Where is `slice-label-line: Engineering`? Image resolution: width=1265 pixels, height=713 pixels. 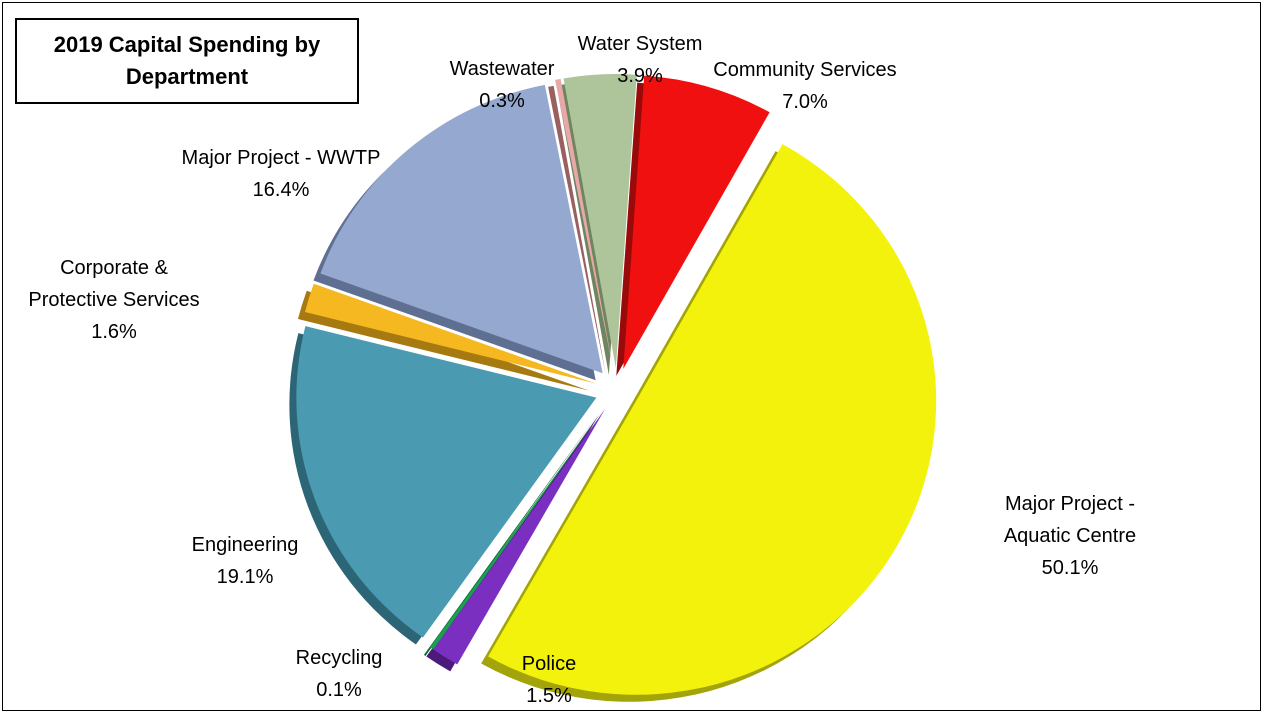 slice-label-line: Engineering is located at coordinates (245, 545).